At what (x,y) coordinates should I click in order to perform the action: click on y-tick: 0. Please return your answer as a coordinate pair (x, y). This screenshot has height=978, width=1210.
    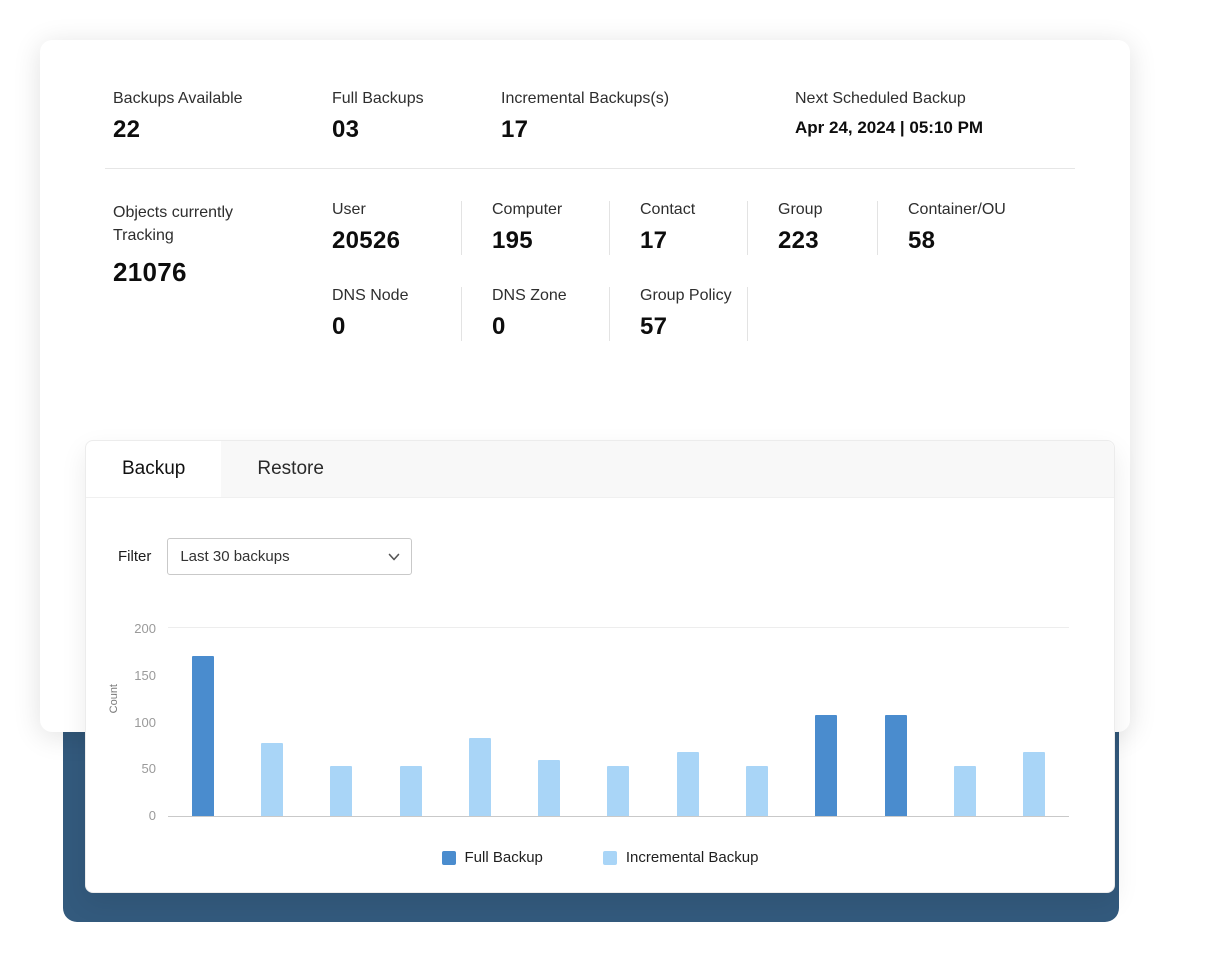
    Looking at the image, I should click on (152, 815).